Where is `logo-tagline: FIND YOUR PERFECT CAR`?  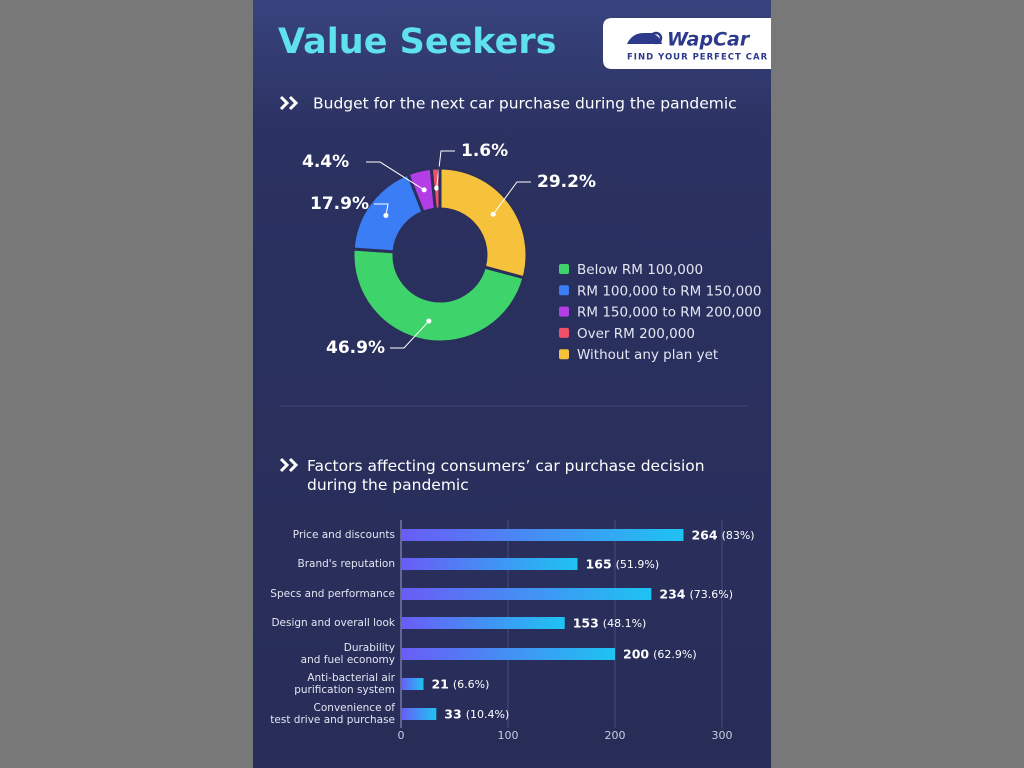 logo-tagline: FIND YOUR PERFECT CAR is located at coordinates (697, 58).